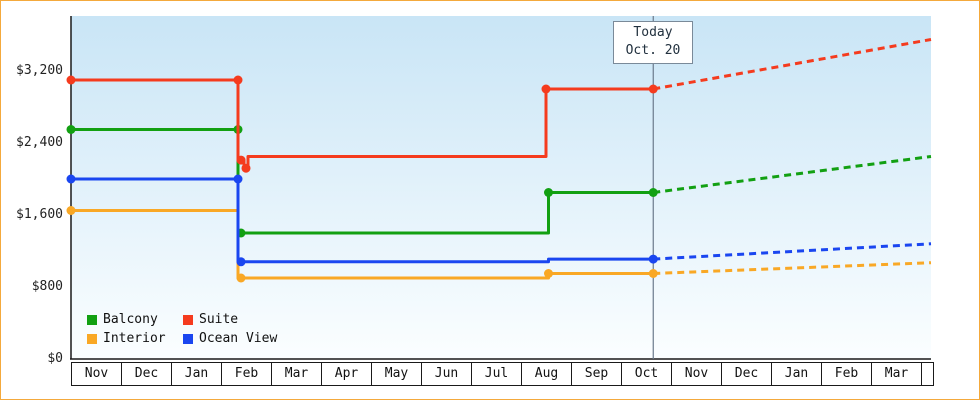 The height and width of the screenshot is (400, 980). I want to click on series-interior-forecast-line, so click(792, 268).